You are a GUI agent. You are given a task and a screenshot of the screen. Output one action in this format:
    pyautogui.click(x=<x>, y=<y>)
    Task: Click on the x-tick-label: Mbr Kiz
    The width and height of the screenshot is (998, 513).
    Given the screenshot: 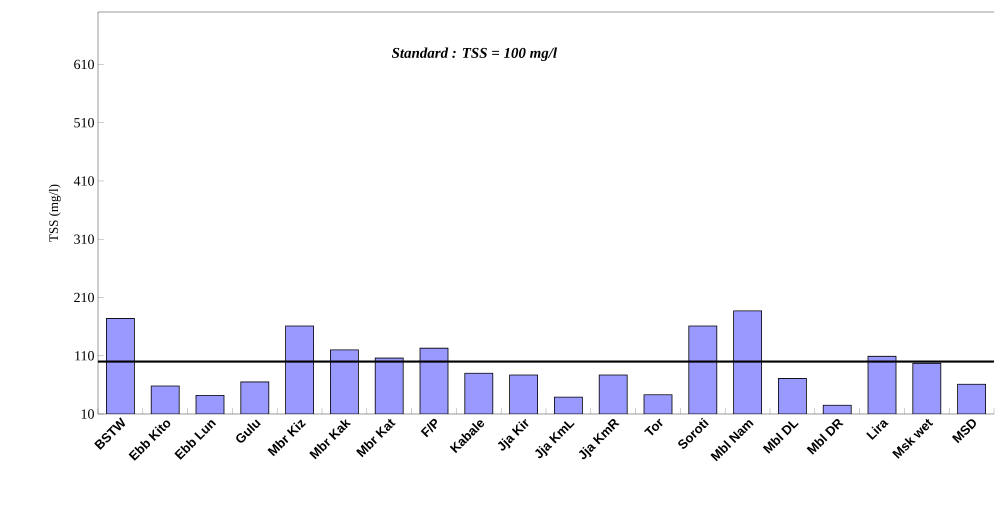 What is the action you would take?
    pyautogui.click(x=286, y=437)
    